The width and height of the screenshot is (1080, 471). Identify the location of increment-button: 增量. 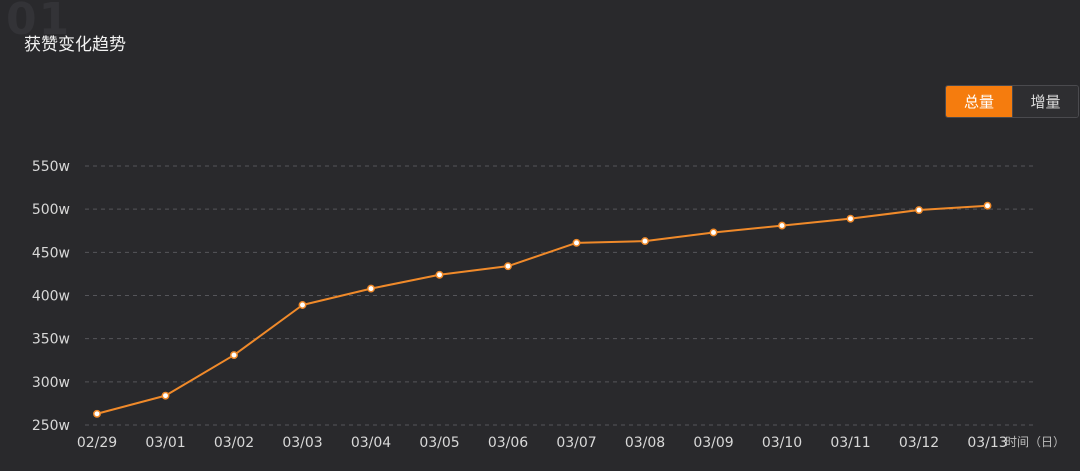
(1045, 101).